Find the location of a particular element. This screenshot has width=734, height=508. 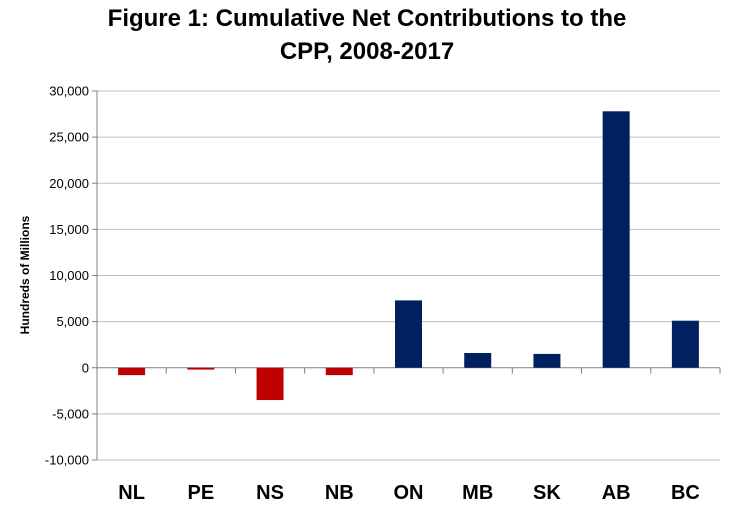

bar-nl is located at coordinates (132, 371).